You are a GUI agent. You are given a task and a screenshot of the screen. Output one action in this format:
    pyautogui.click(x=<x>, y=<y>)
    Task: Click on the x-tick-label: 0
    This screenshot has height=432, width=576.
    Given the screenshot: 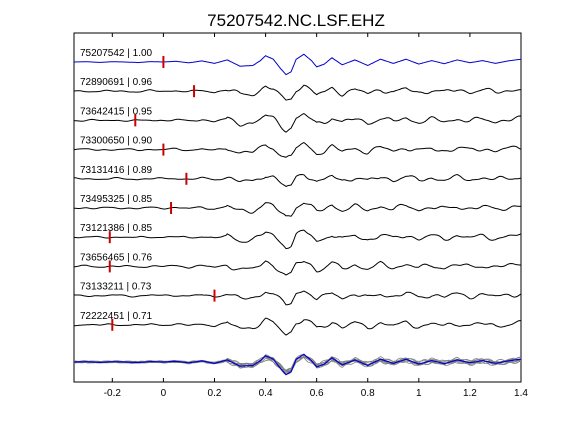 What is the action you would take?
    pyautogui.click(x=164, y=393)
    